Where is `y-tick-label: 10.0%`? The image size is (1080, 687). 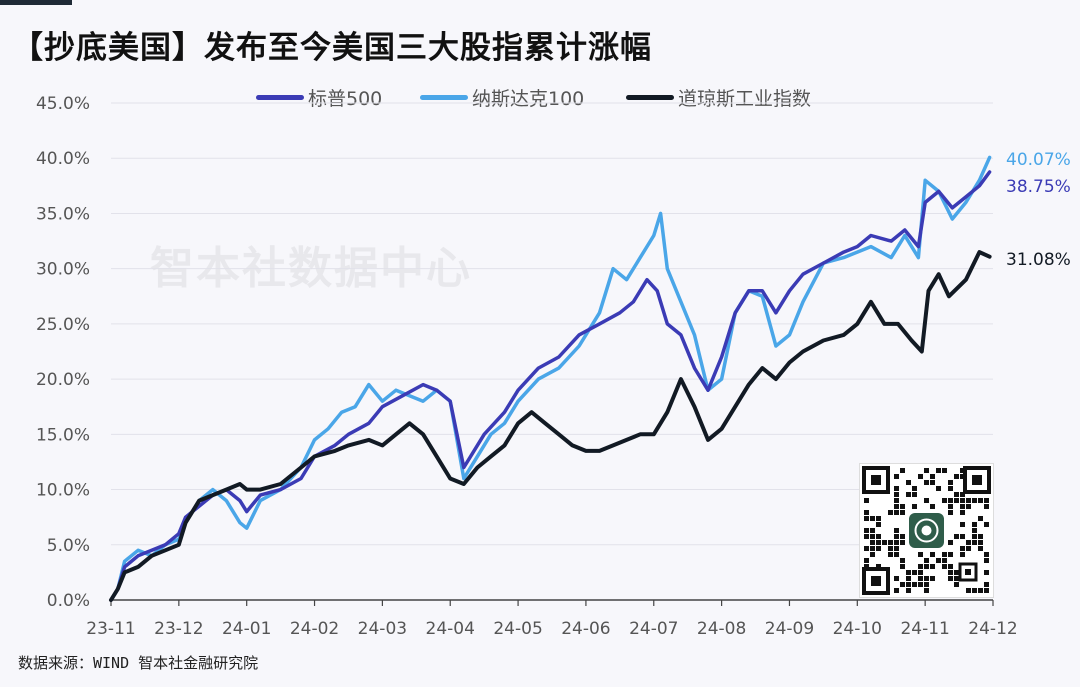
y-tick-label: 10.0% is located at coordinates (63, 491).